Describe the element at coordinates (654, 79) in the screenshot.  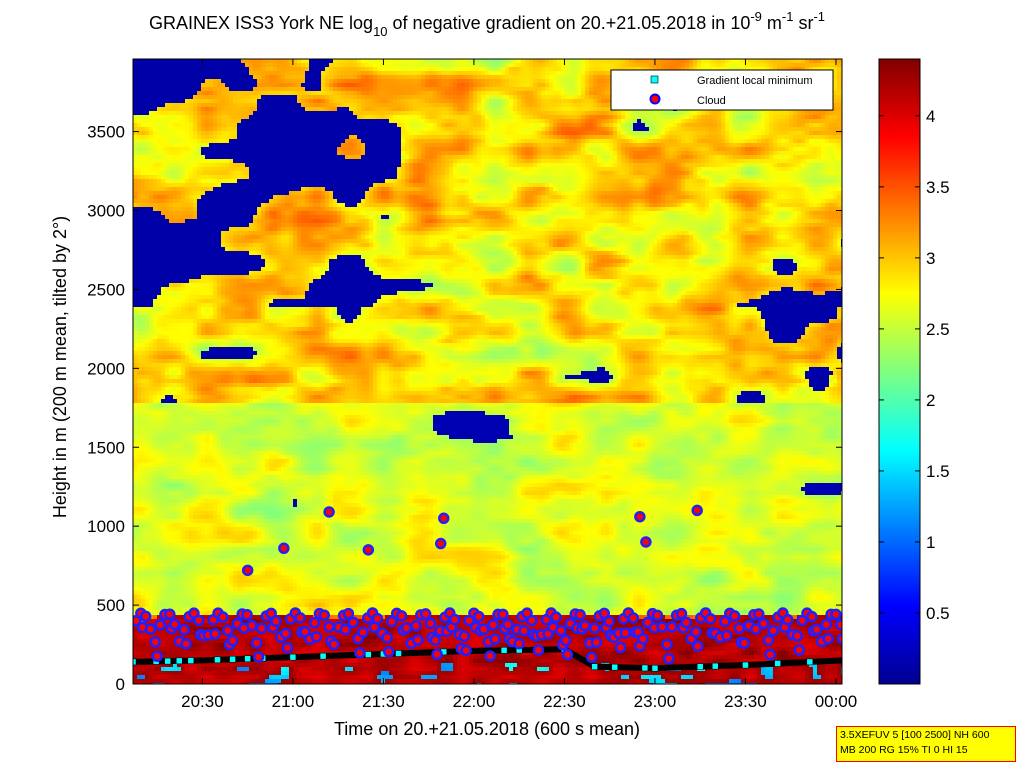
I see `legend-marker-gradient-minimum` at that location.